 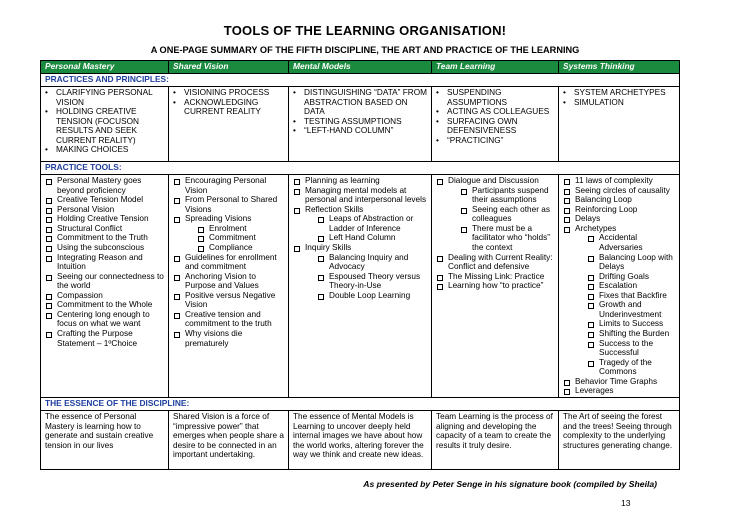 What do you see at coordinates (606, 209) in the screenshot?
I see `tool-item-label: Reinforcing Loop` at bounding box center [606, 209].